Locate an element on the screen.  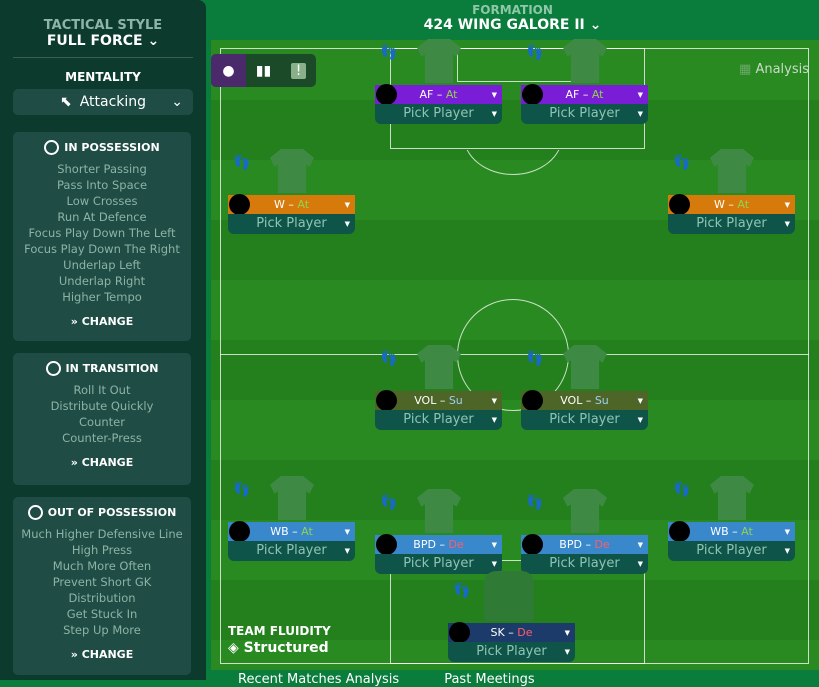
instruction-item: Distribute Quickly is located at coordinates (102, 406).